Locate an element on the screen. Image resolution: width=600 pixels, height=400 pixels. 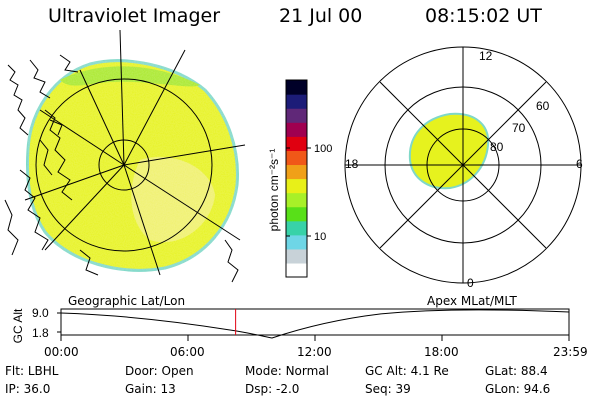
info-seq: Seq: 39 is located at coordinates (388, 389).